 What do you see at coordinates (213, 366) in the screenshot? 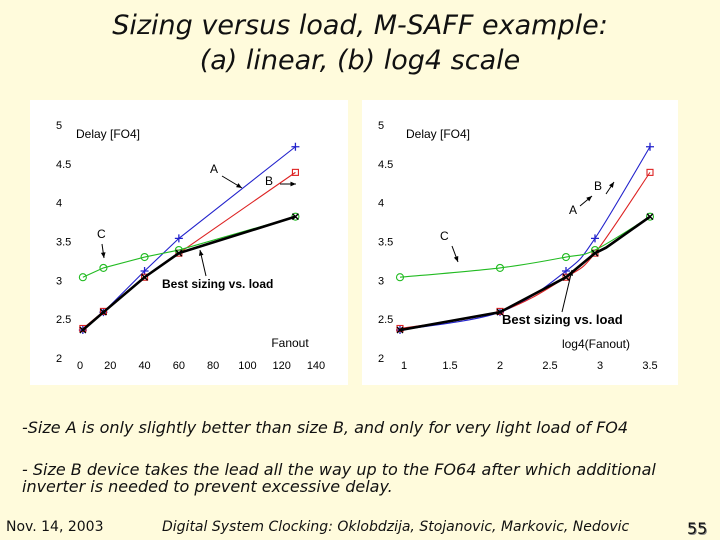
I see `x-tick-label: 80` at bounding box center [213, 366].